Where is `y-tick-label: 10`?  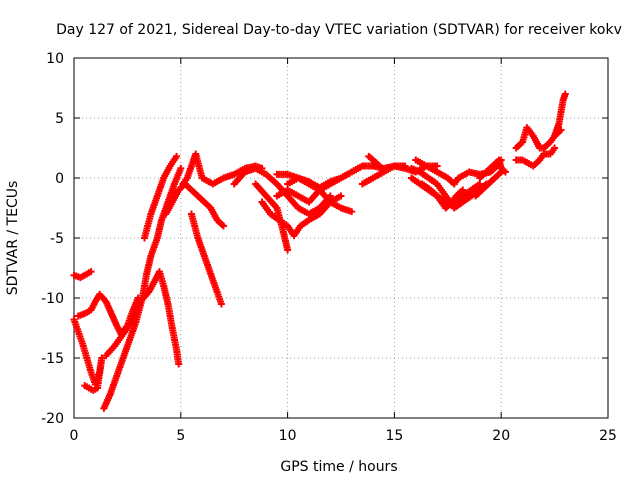
y-tick-label: 10 is located at coordinates (55, 59).